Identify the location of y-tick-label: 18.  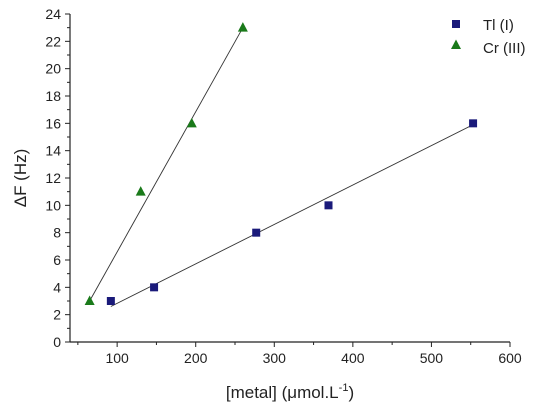
(53, 96).